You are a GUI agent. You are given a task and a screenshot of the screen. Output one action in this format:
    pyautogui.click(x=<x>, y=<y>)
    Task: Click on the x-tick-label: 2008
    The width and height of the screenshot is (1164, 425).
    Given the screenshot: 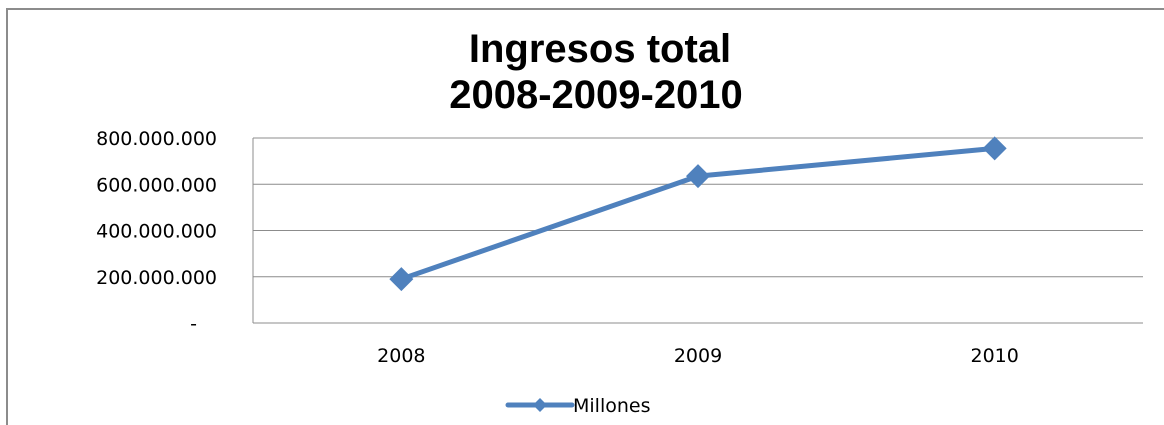 What is the action you would take?
    pyautogui.click(x=401, y=356)
    